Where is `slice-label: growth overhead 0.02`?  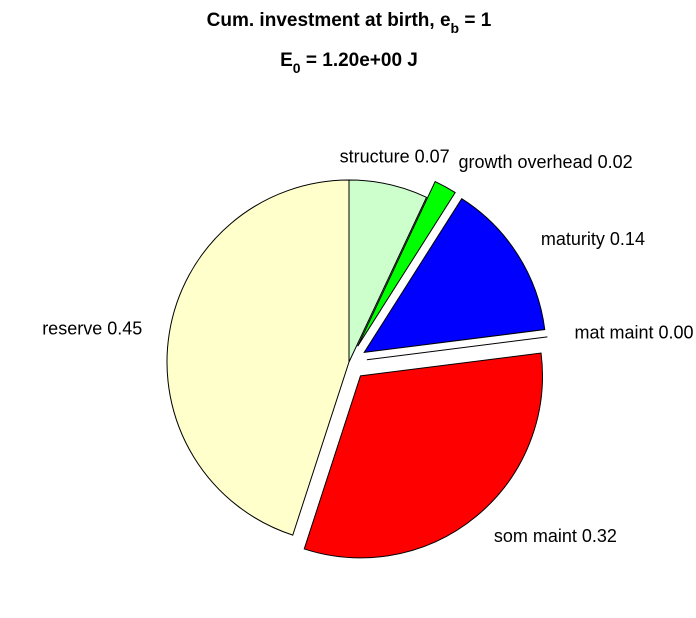
slice-label: growth overhead 0.02 is located at coordinates (546, 162).